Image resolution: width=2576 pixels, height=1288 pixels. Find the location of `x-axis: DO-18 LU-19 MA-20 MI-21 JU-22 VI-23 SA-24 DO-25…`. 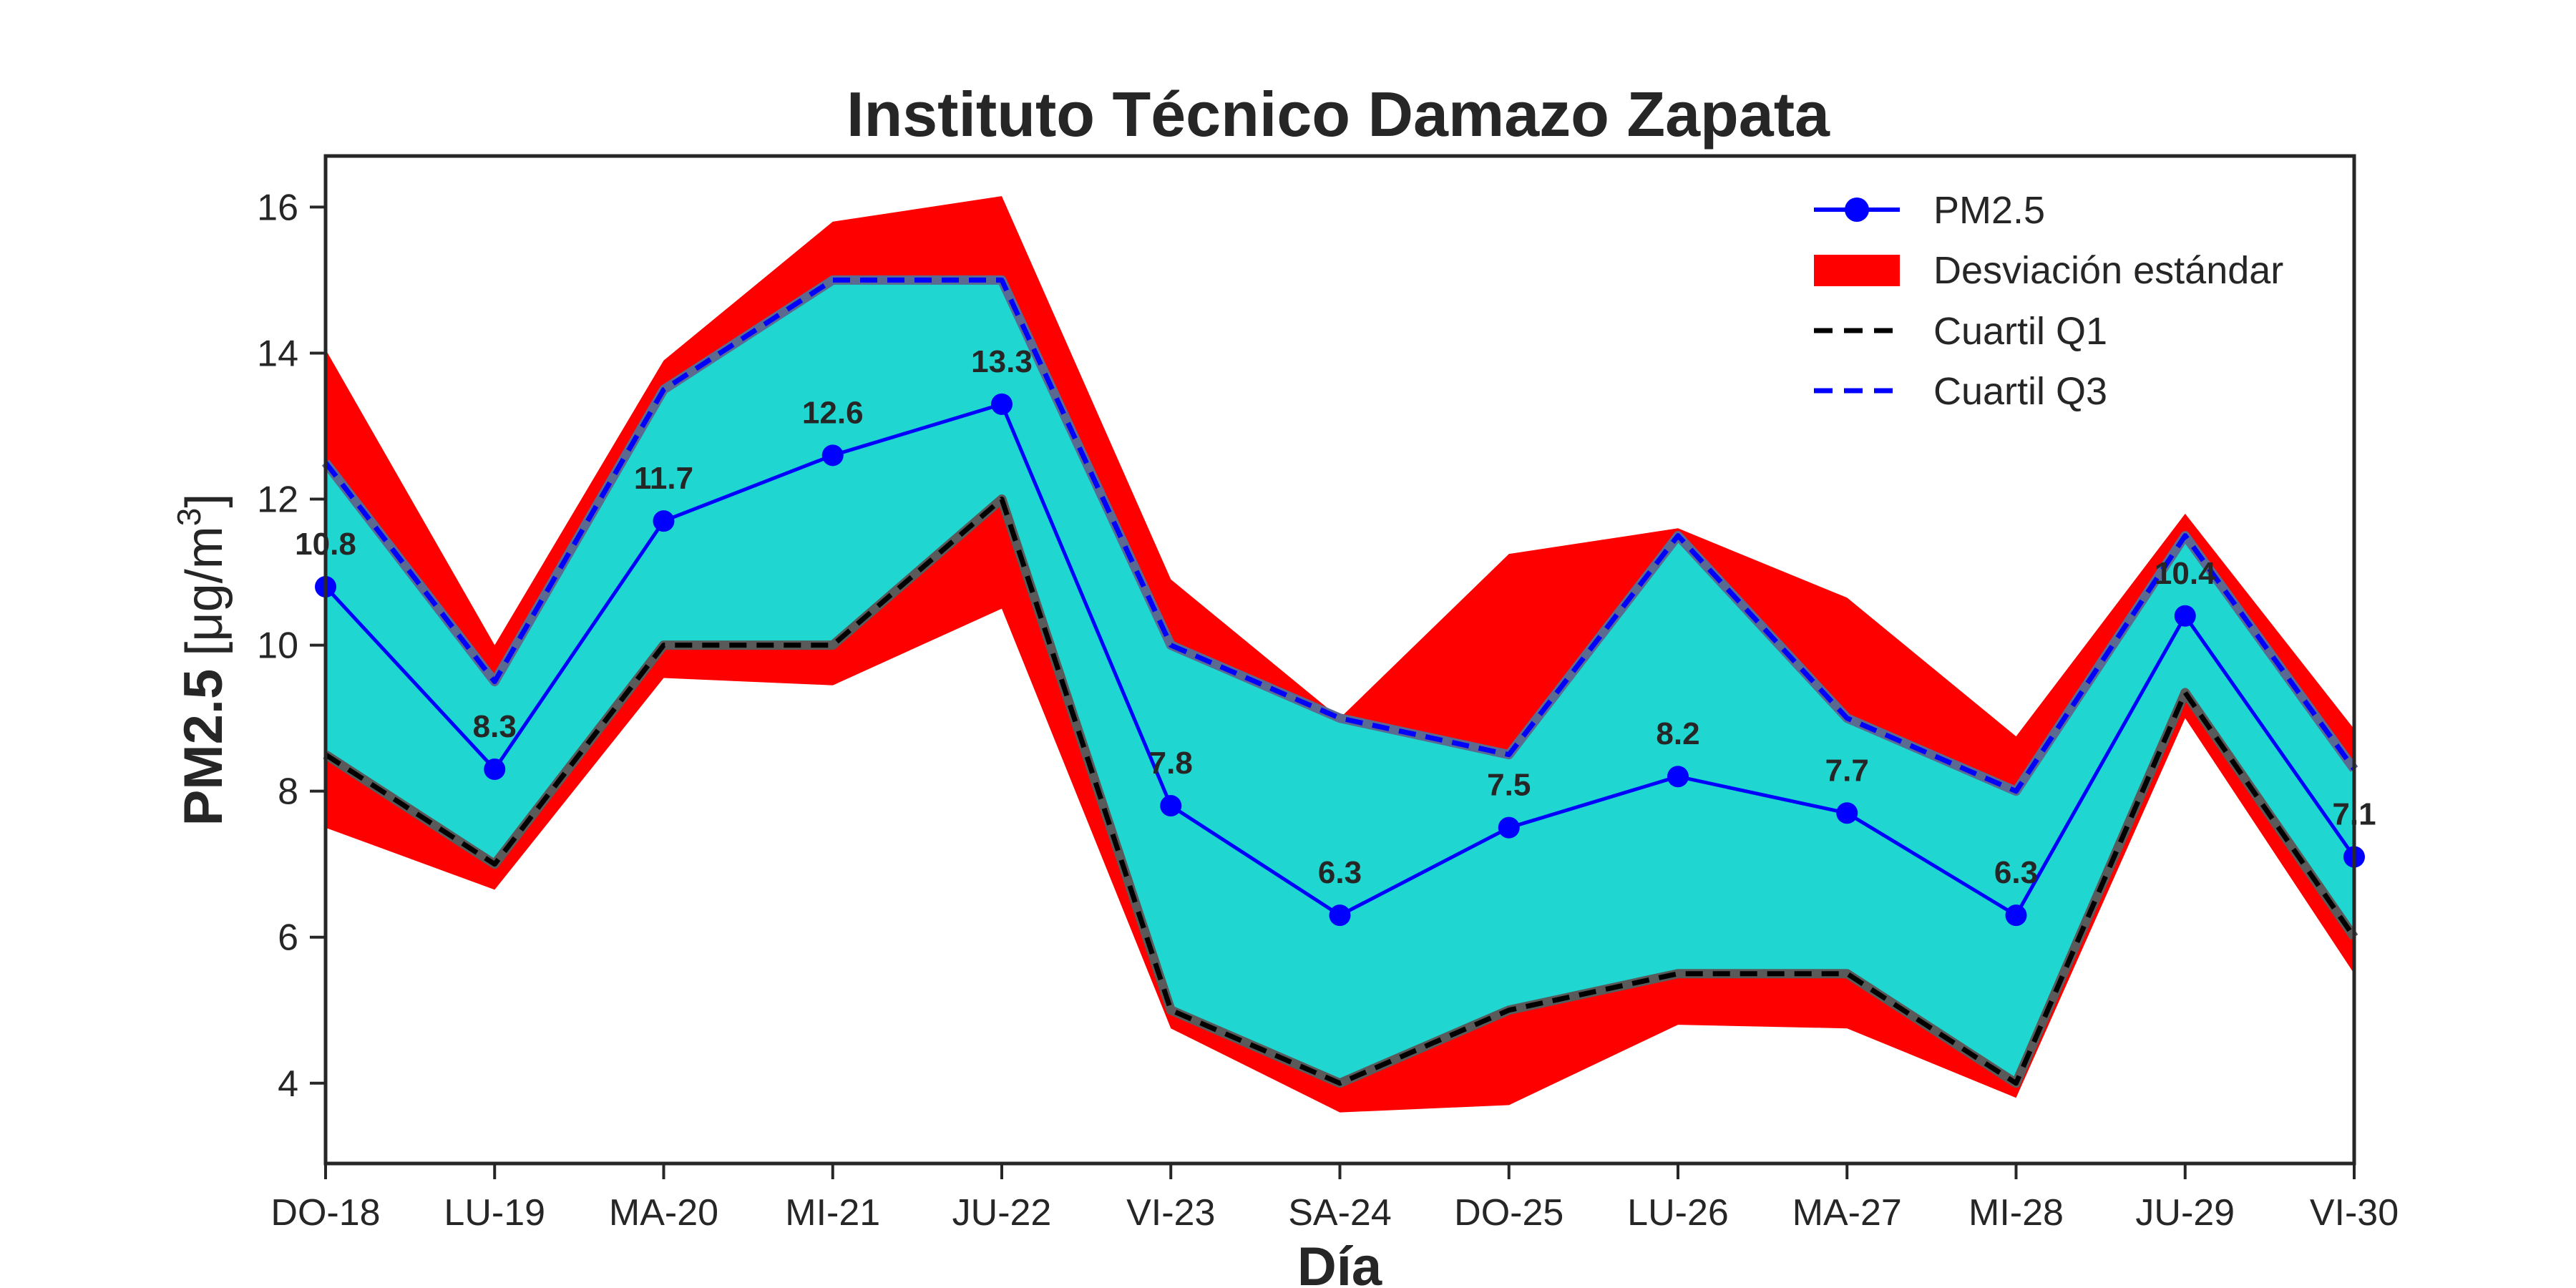

x-axis: DO-18 LU-19 MA-20 MI-21 JU-22 VI-23 SA-24 DO-25… is located at coordinates (1334, 1198).